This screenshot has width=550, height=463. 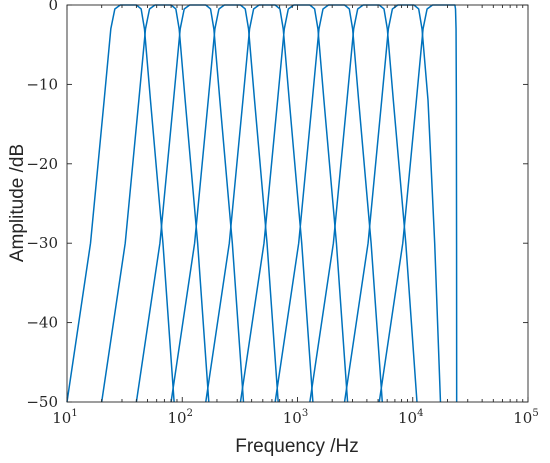 I want to click on x-tick-exponent: 3, so click(x=305, y=413).